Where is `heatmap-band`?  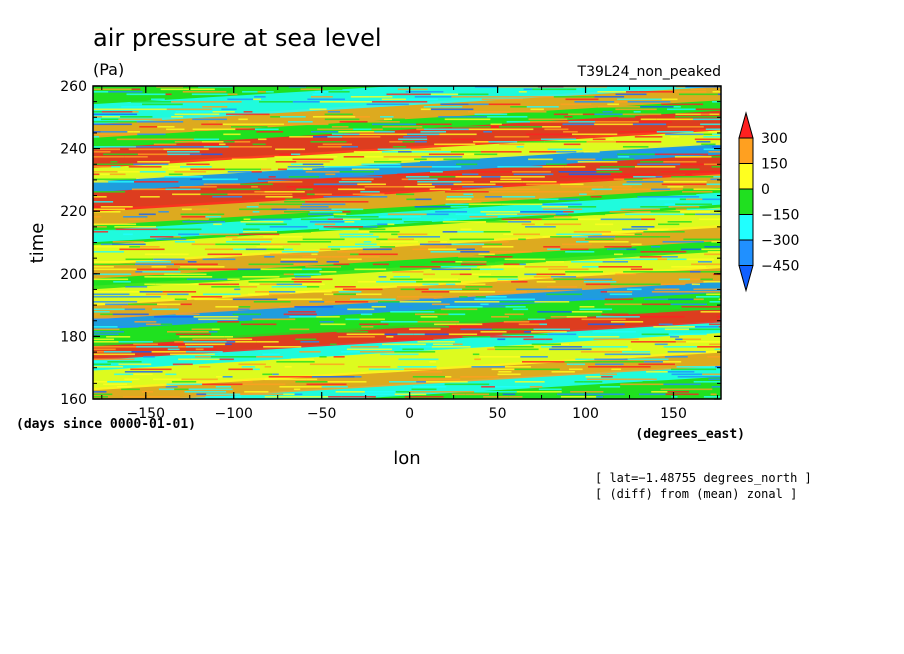
heatmap-band is located at coordinates (407, 305).